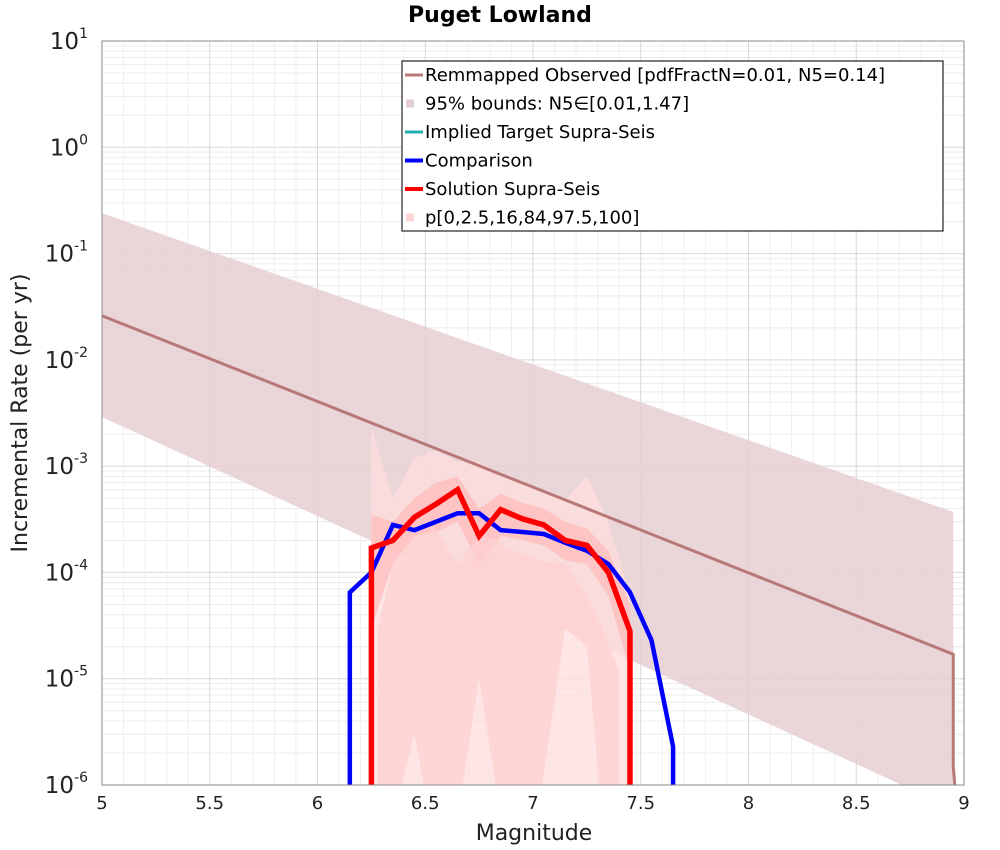 This screenshot has width=1000, height=850. What do you see at coordinates (66, 253) in the screenshot?
I see `y-tick-label: 10⁻¹` at bounding box center [66, 253].